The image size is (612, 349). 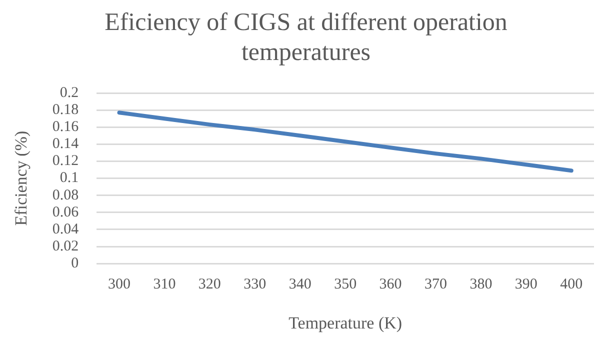 What do you see at coordinates (66, 212) in the screenshot?
I see `y-tick-label: 0.06` at bounding box center [66, 212].